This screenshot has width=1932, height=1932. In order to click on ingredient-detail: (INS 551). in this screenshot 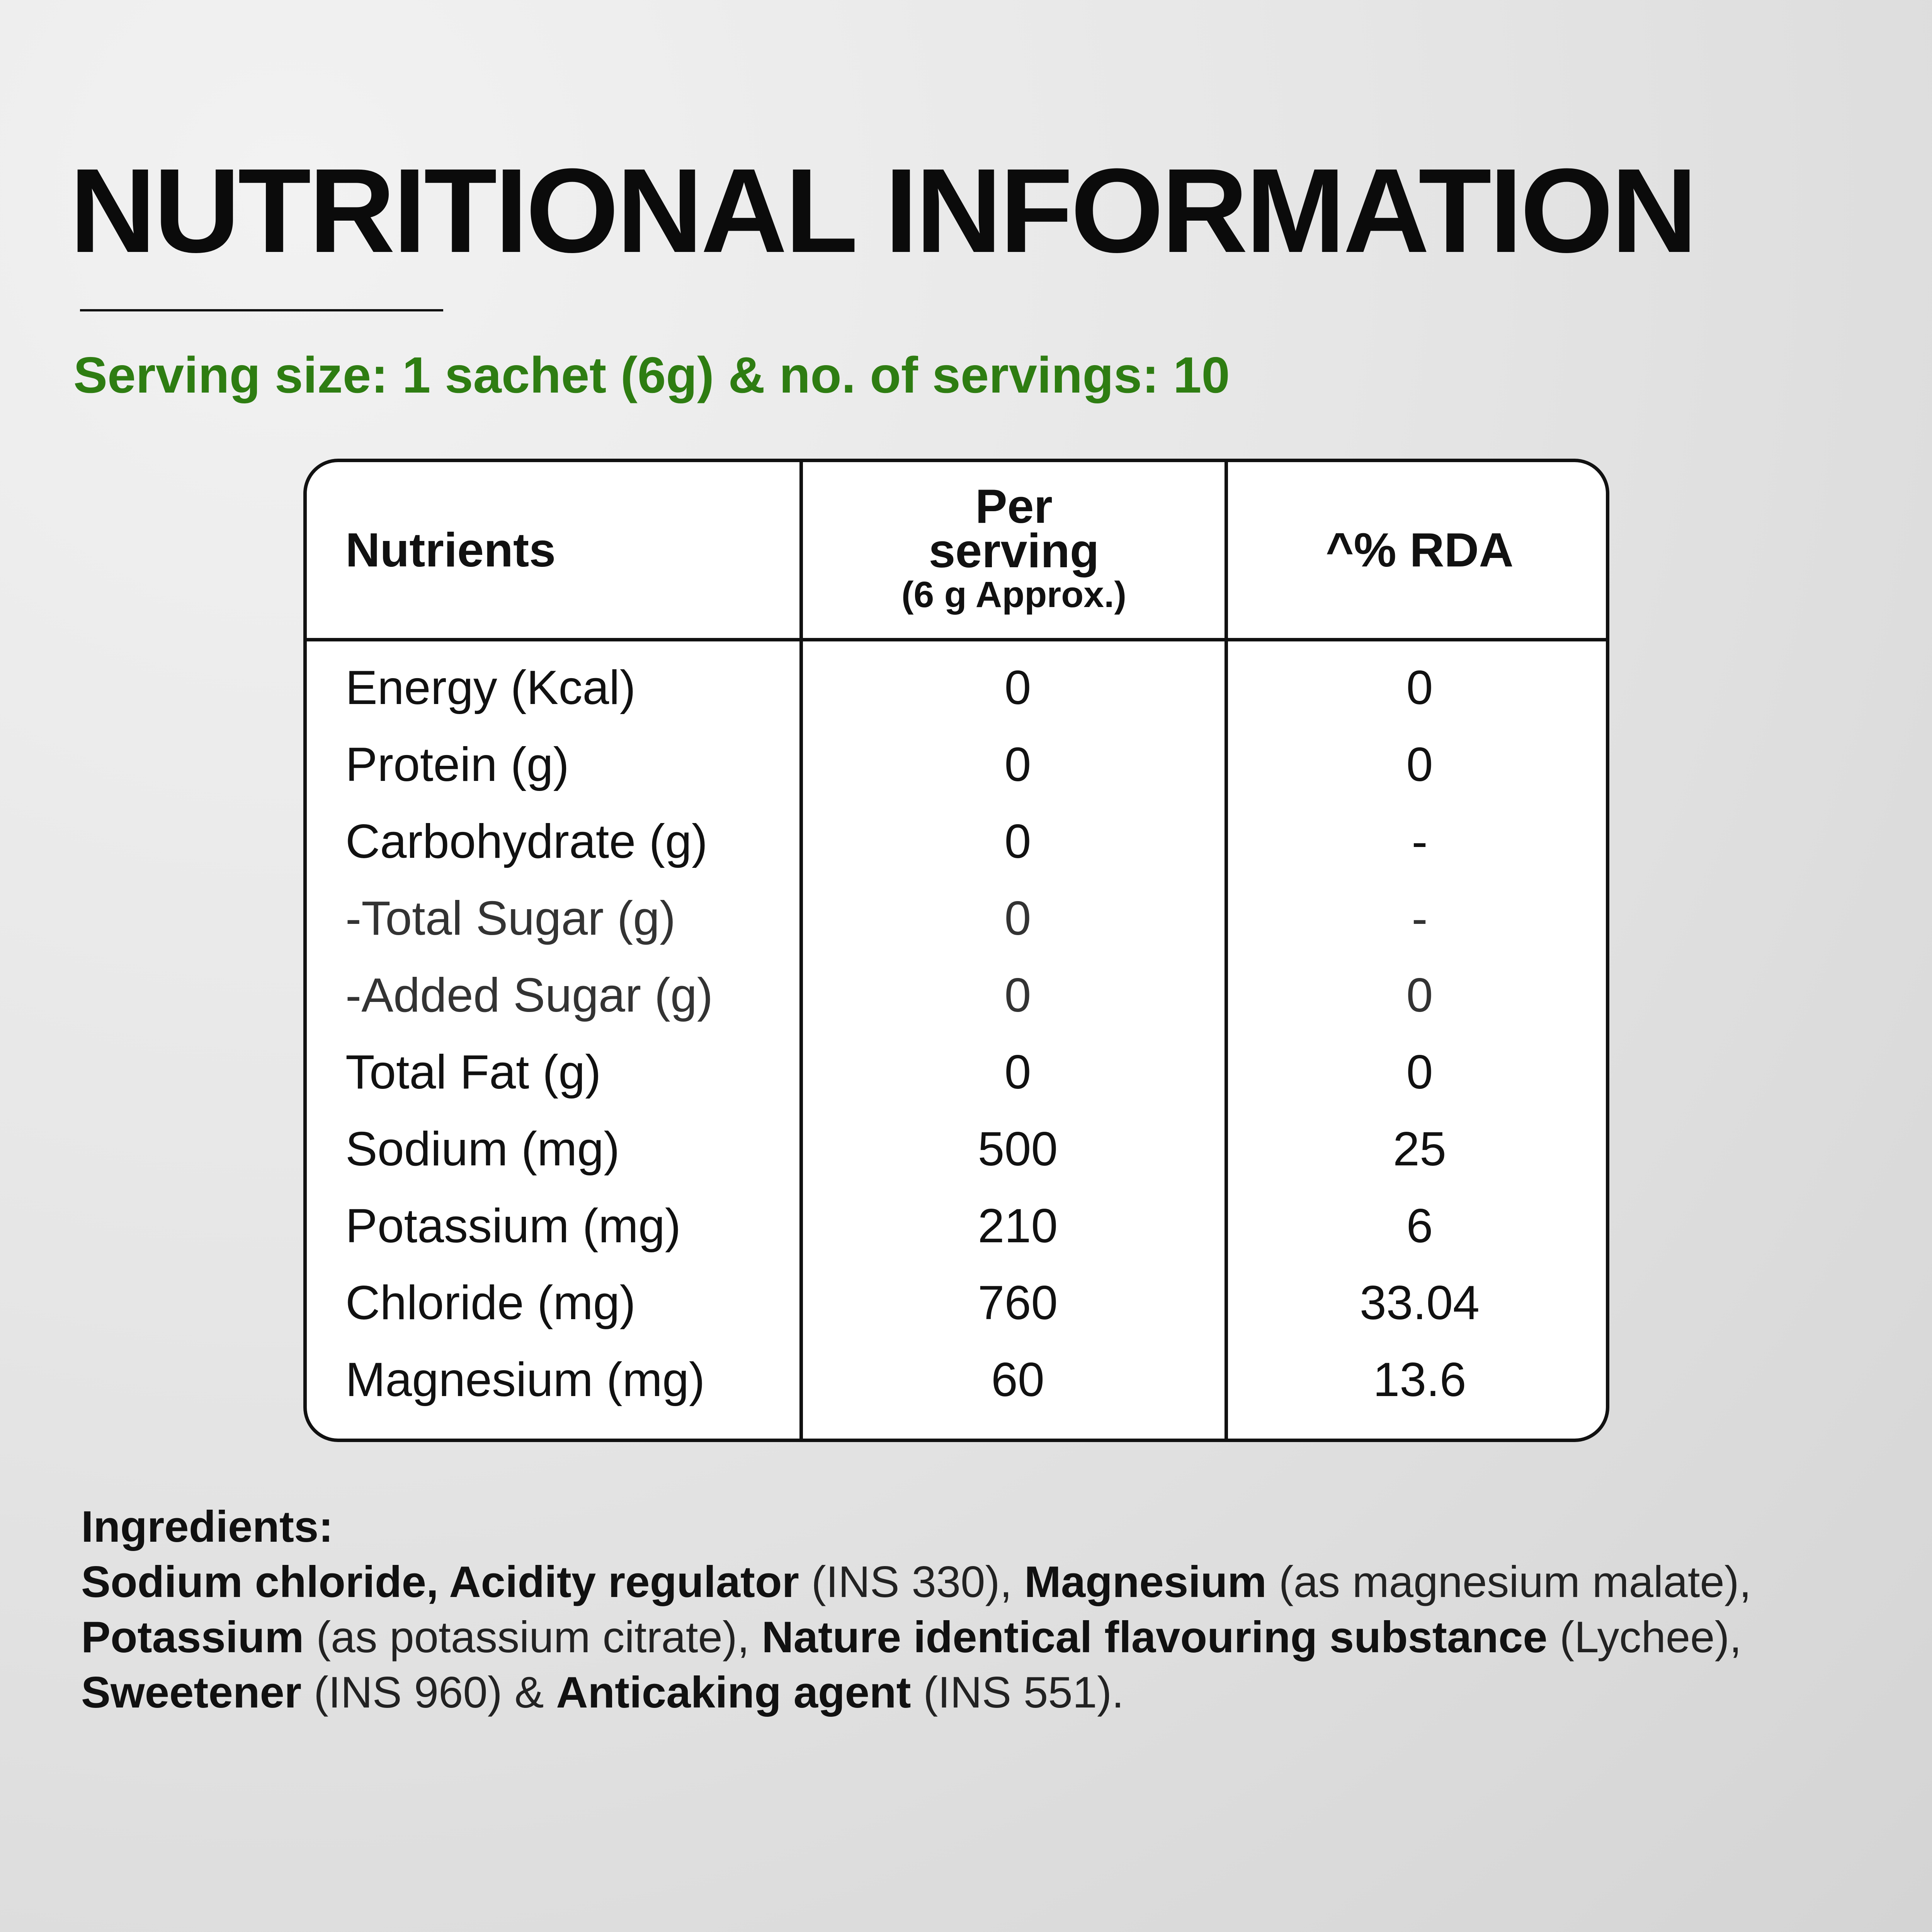, I will do `click(1018, 1693)`.